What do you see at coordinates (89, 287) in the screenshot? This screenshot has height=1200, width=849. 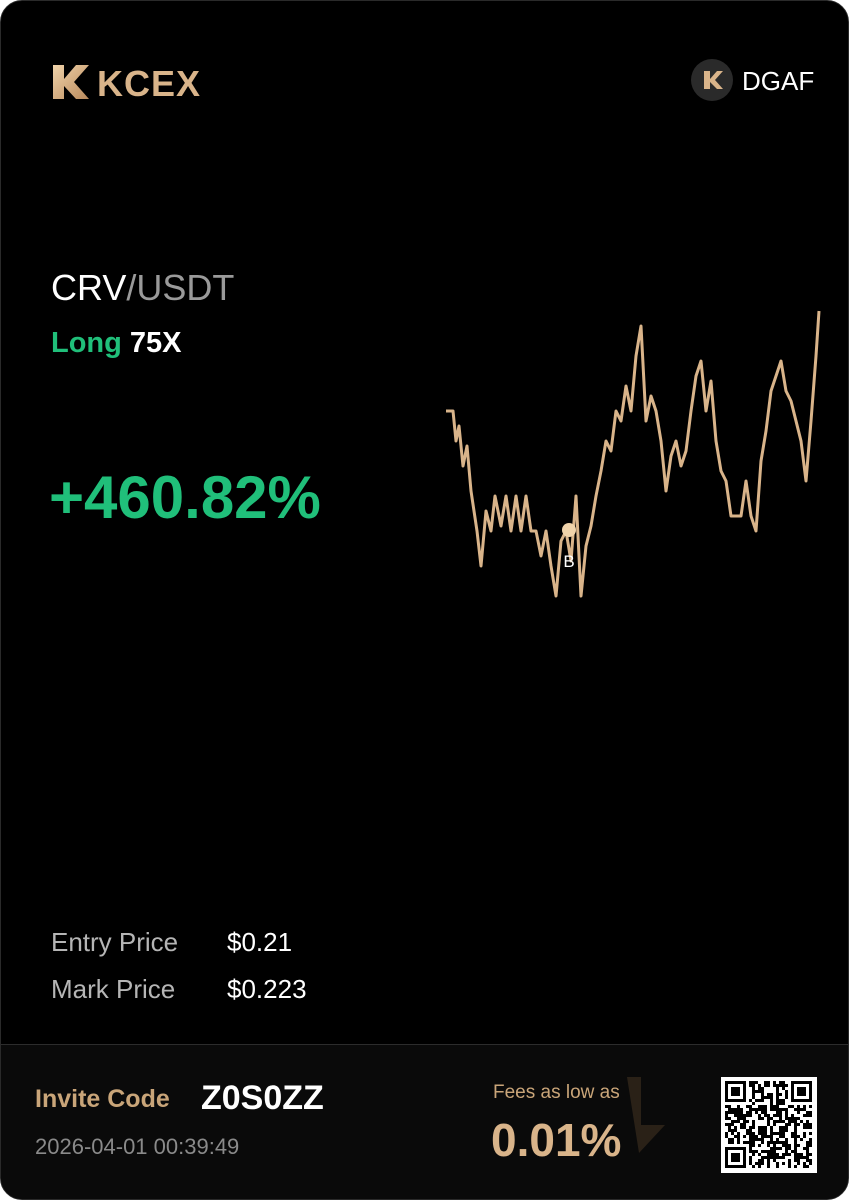 I see `base-asset: CRV` at bounding box center [89, 287].